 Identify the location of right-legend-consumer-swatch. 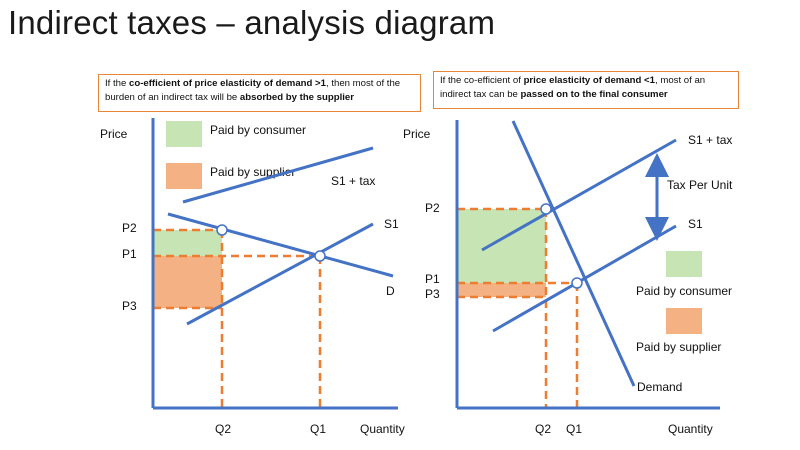
(684, 264).